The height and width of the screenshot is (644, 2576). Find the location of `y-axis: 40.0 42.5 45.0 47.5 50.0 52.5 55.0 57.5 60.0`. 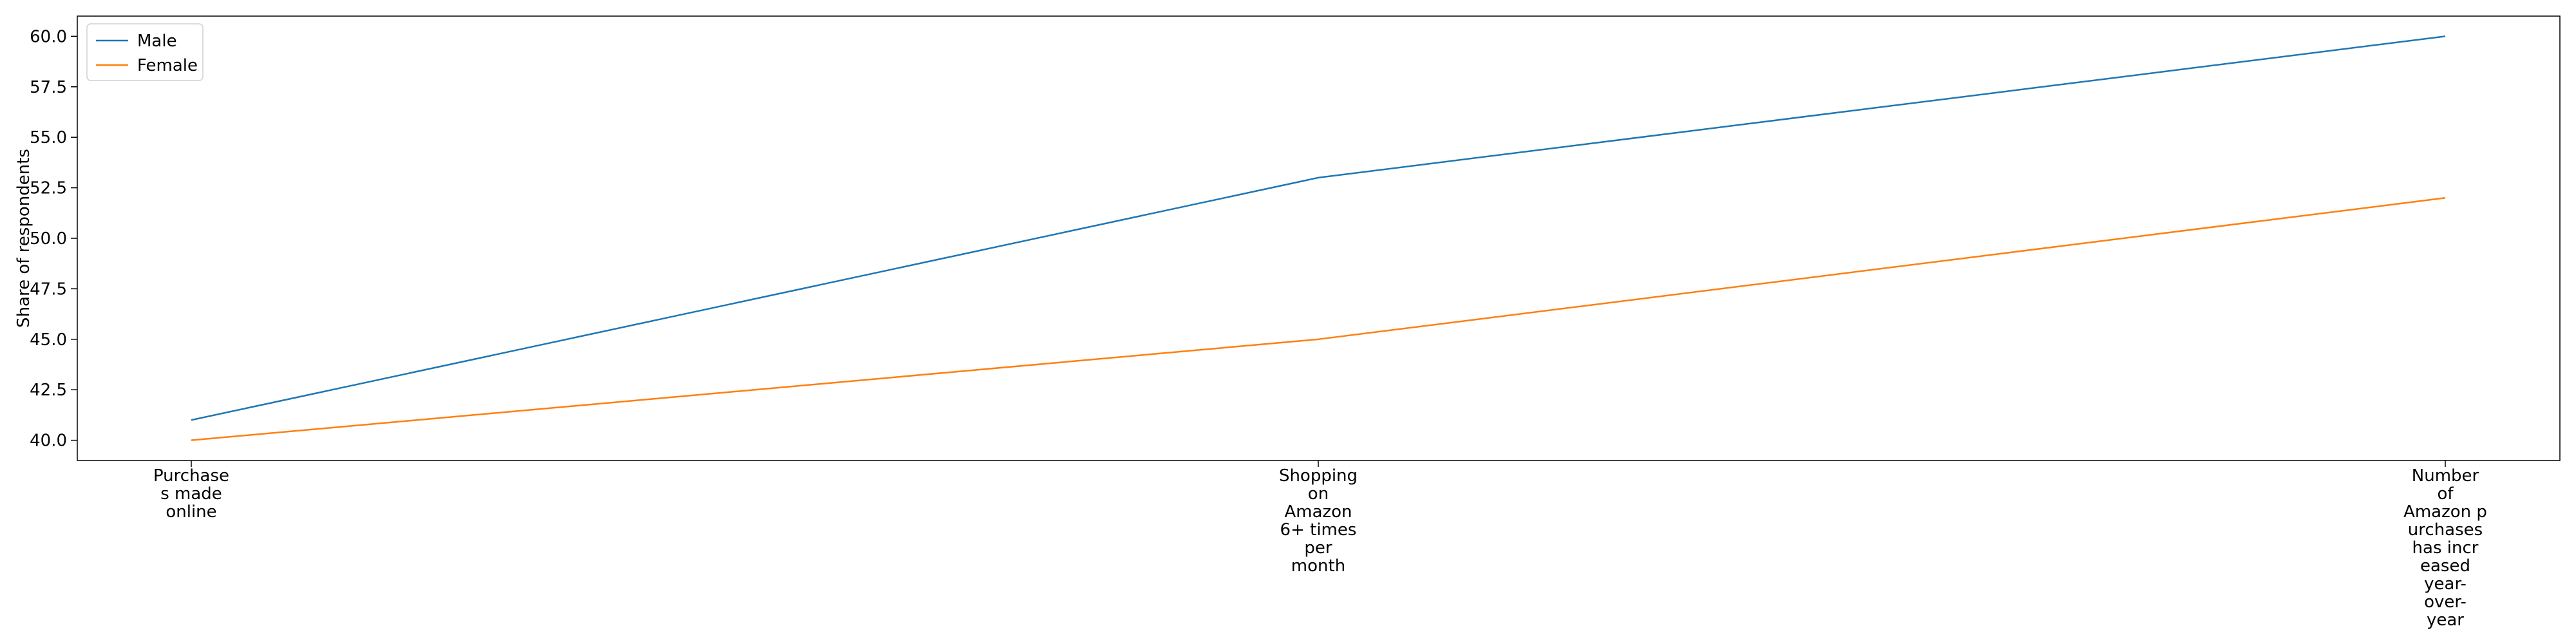

y-axis: 40.0 42.5 45.0 47.5 50.0 52.5 55.0 57.5 60.0 is located at coordinates (54, 239).